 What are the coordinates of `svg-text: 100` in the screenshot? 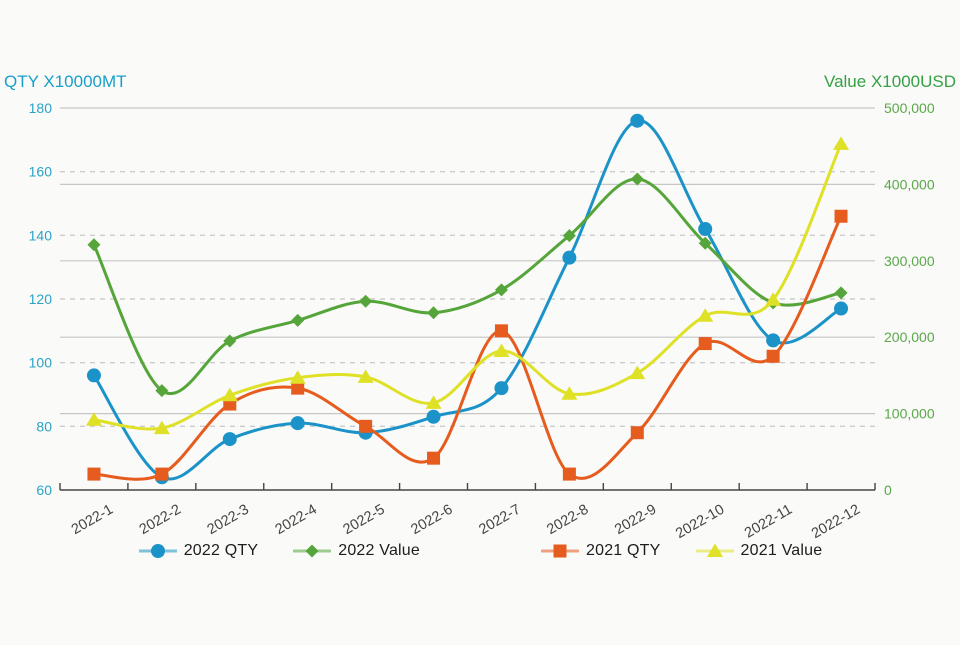 It's located at (41, 363).